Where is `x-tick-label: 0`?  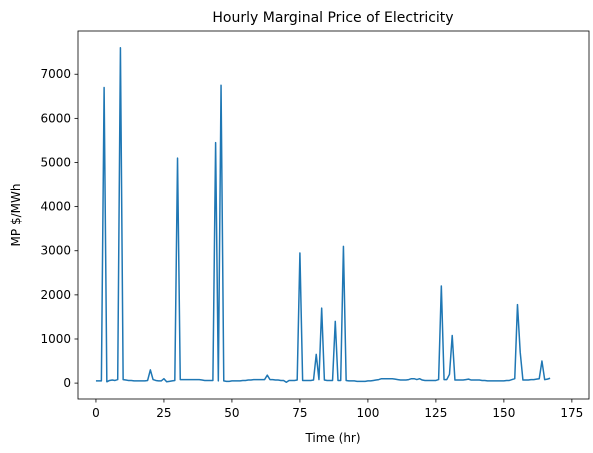 x-tick-label: 0 is located at coordinates (96, 413).